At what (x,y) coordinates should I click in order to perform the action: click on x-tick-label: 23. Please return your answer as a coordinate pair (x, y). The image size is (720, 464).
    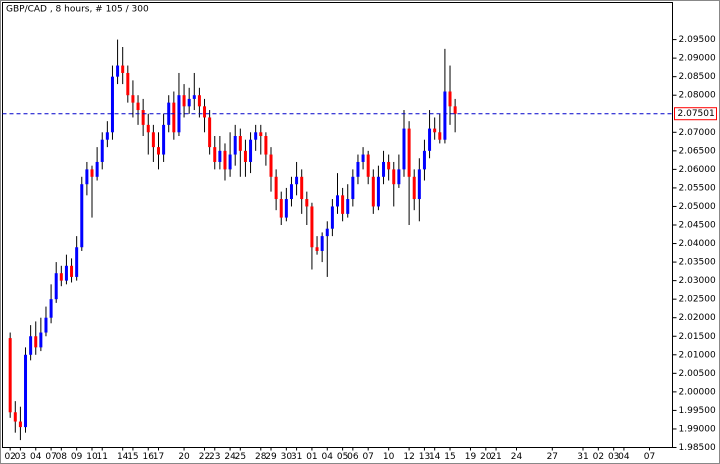
    Looking at the image, I should click on (214, 457).